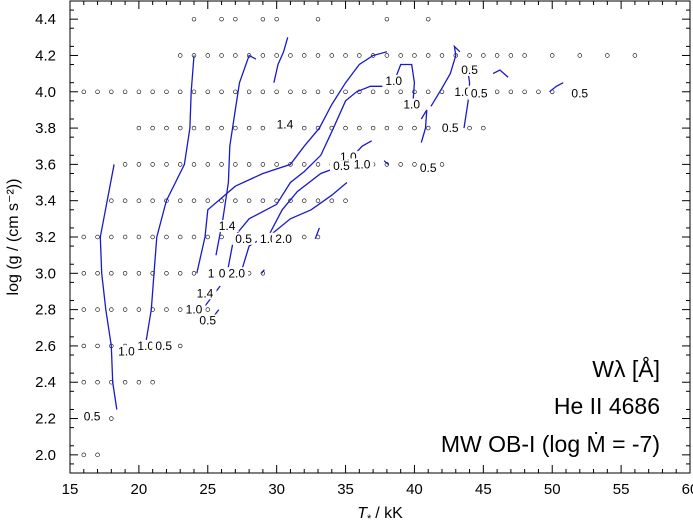  Describe the element at coordinates (369, 518) in the screenshot. I see `x-axis-symbol-subscript: *` at that location.